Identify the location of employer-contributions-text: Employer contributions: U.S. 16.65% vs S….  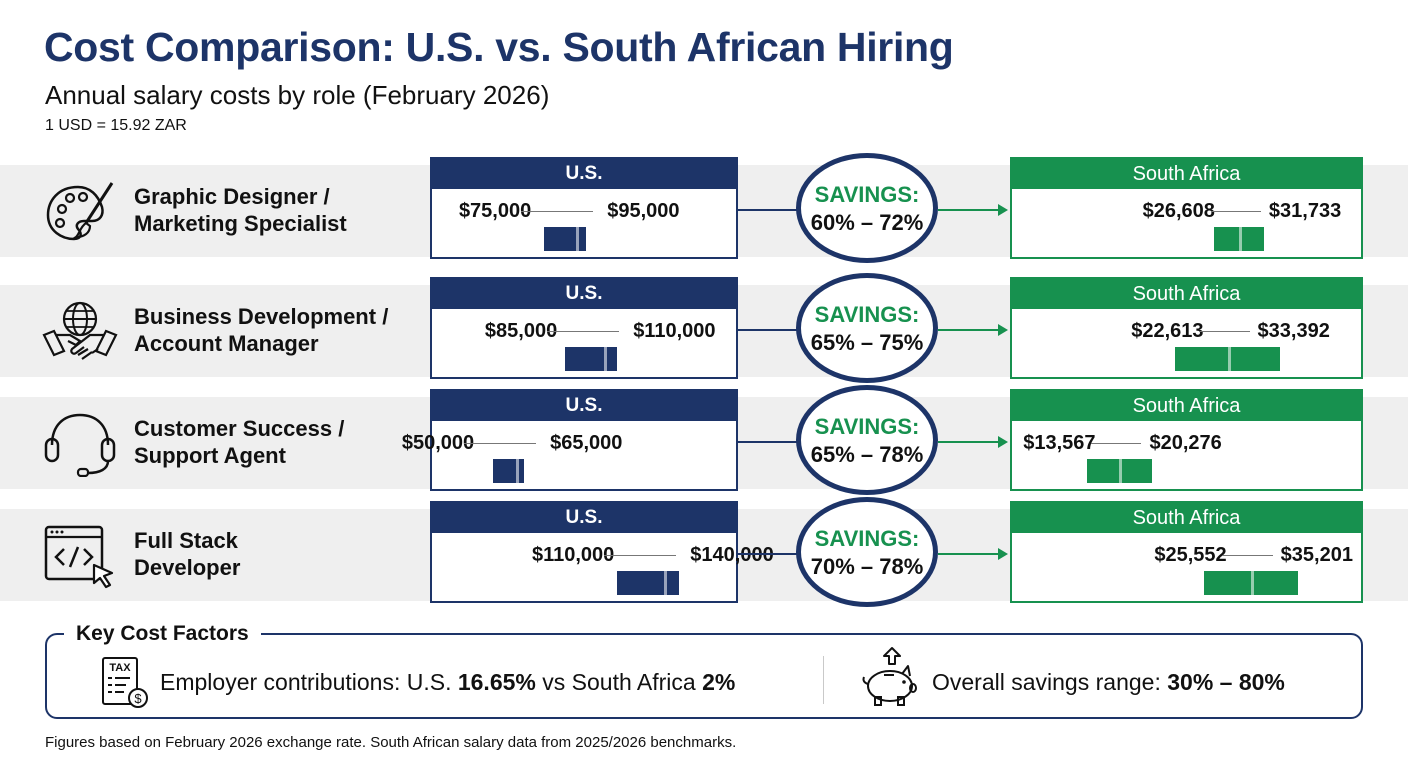
(448, 682).